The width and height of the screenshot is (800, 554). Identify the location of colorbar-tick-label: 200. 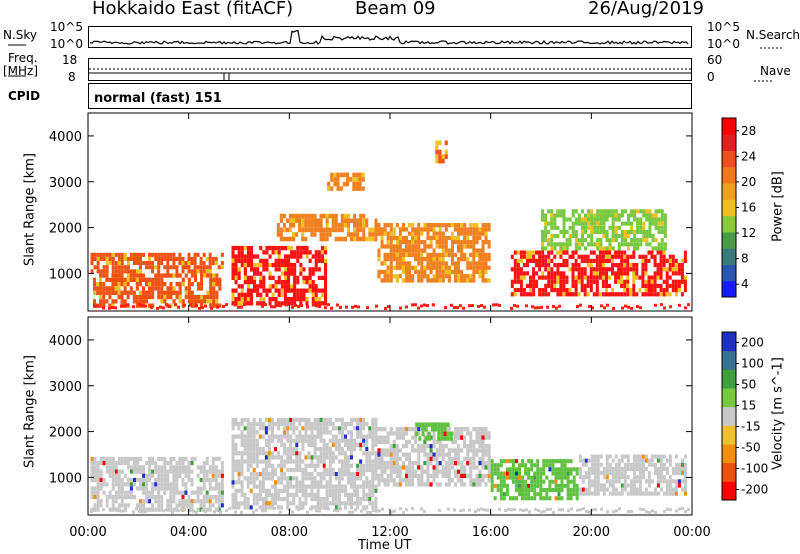
(752, 343).